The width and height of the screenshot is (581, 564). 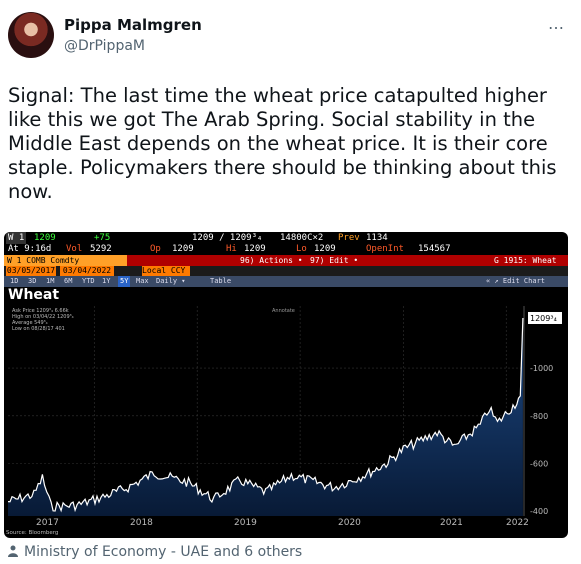 I want to click on vol-label: Vol, so click(x=74, y=249).